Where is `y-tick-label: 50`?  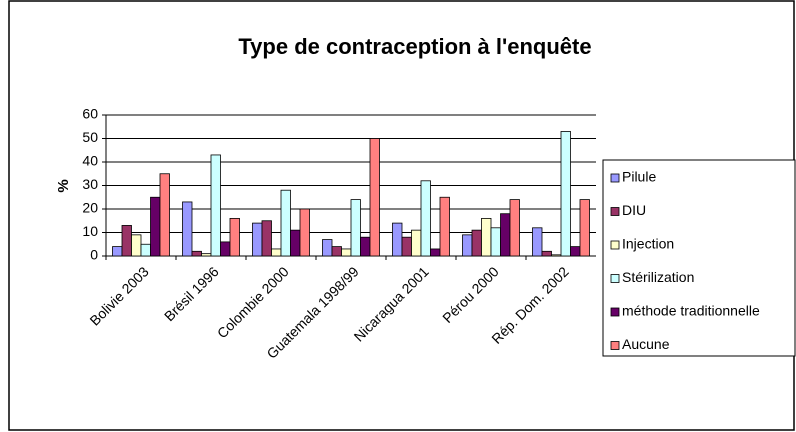 y-tick-label: 50 is located at coordinates (90, 137).